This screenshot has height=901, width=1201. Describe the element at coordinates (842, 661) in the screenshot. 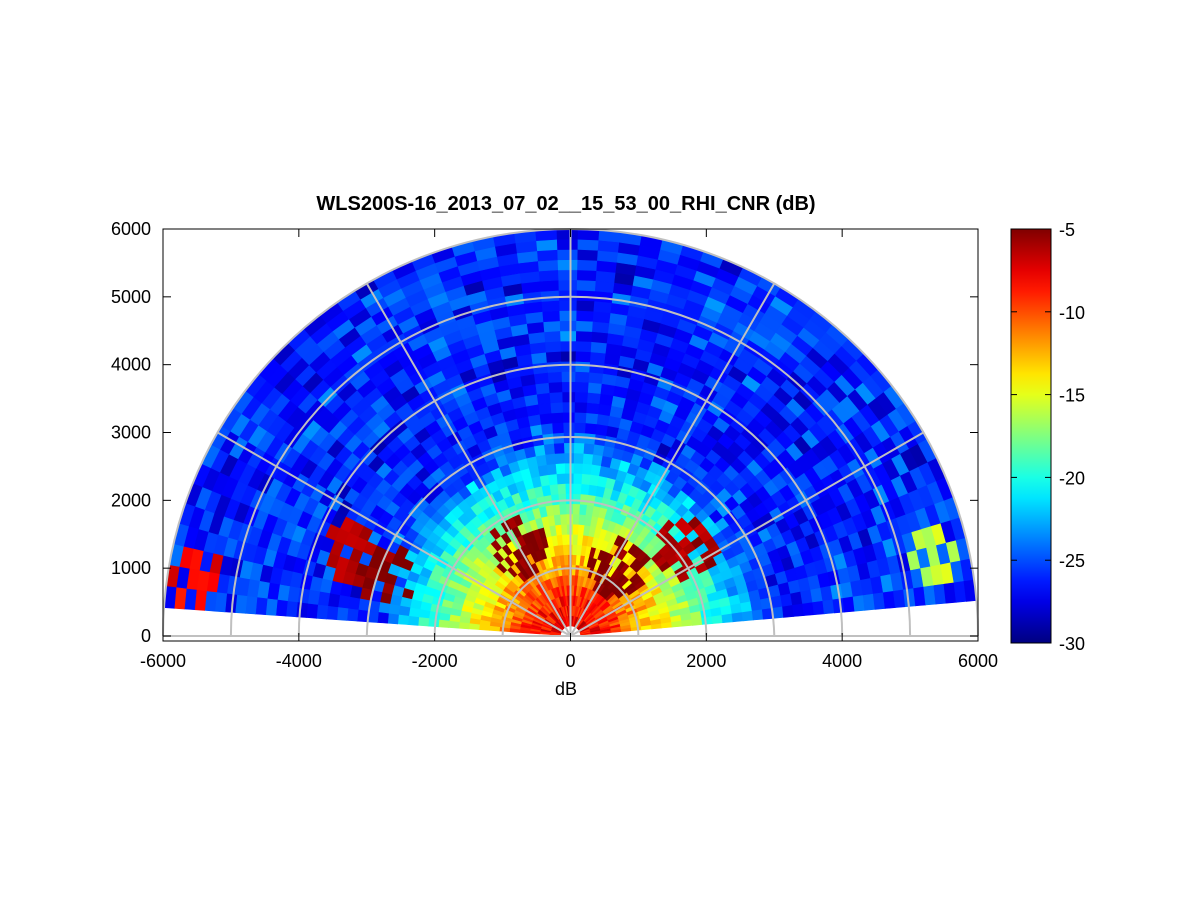

I see `x-tick-label: 4000` at that location.